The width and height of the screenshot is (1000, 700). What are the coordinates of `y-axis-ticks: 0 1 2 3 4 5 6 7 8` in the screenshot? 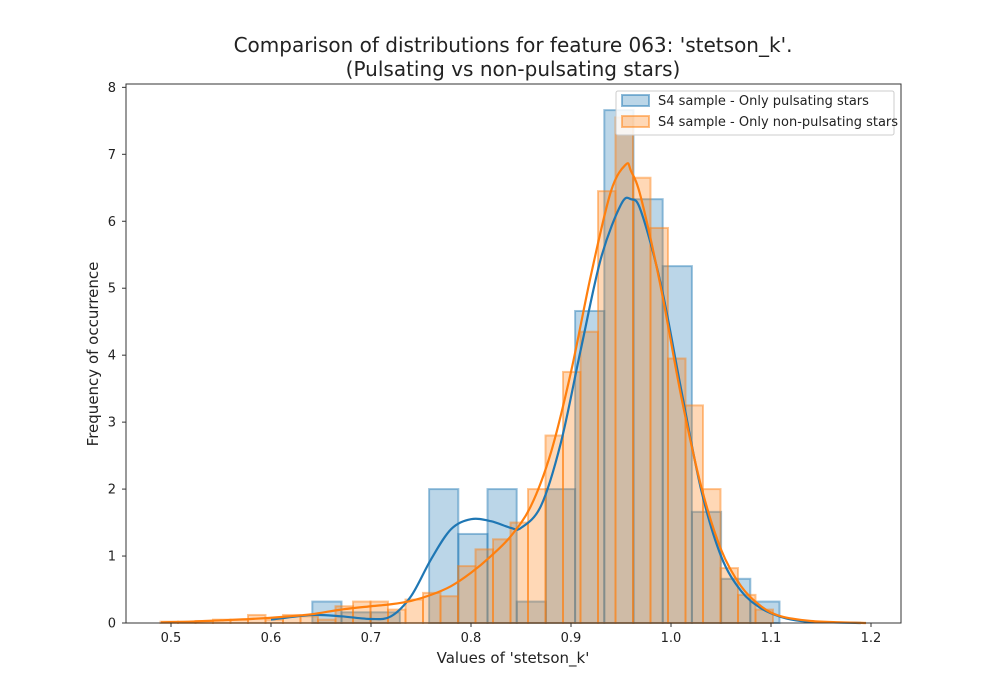 It's located at (117, 356).